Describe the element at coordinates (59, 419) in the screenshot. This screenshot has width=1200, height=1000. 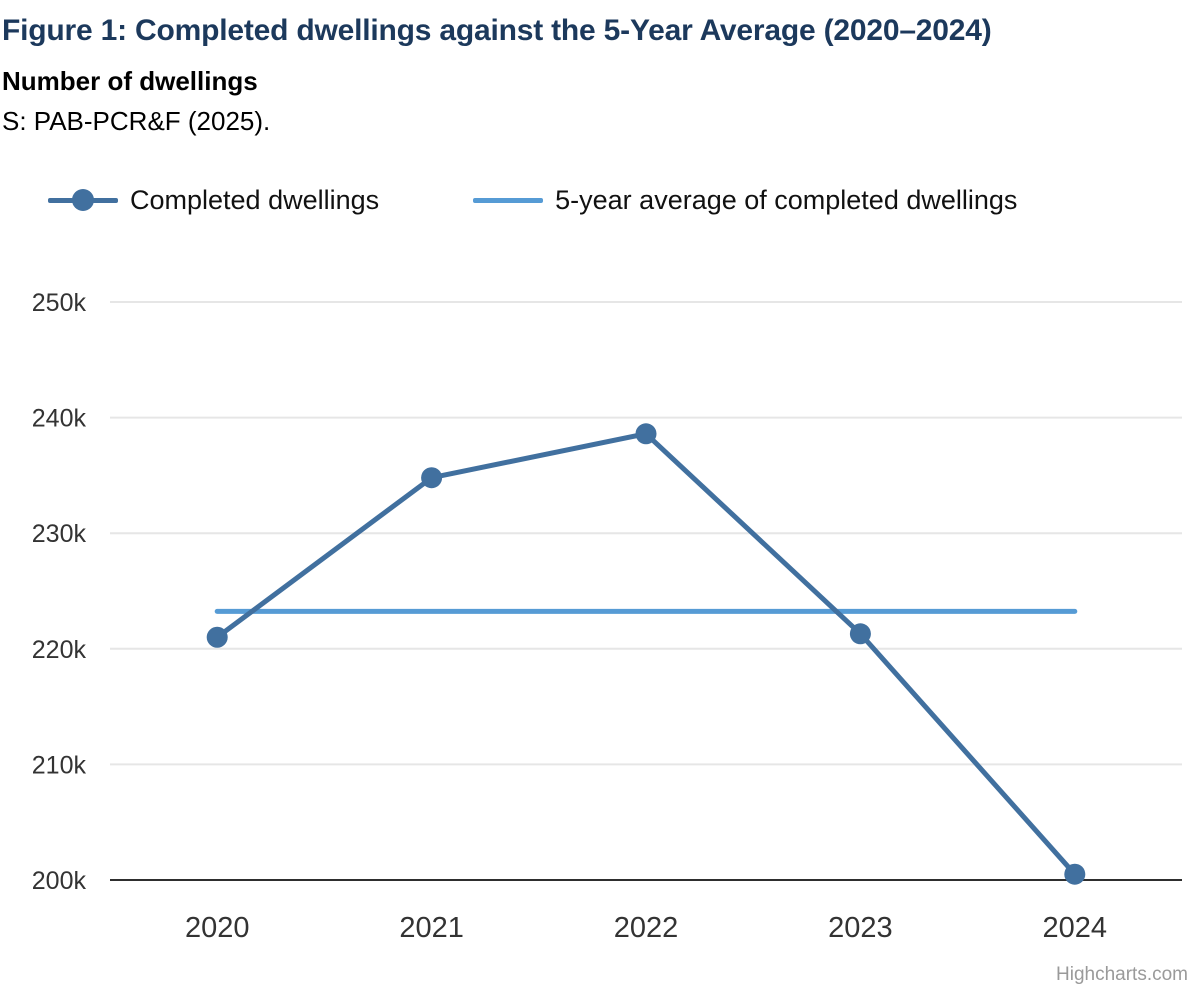
I see `y-tick-label: 240k` at that location.